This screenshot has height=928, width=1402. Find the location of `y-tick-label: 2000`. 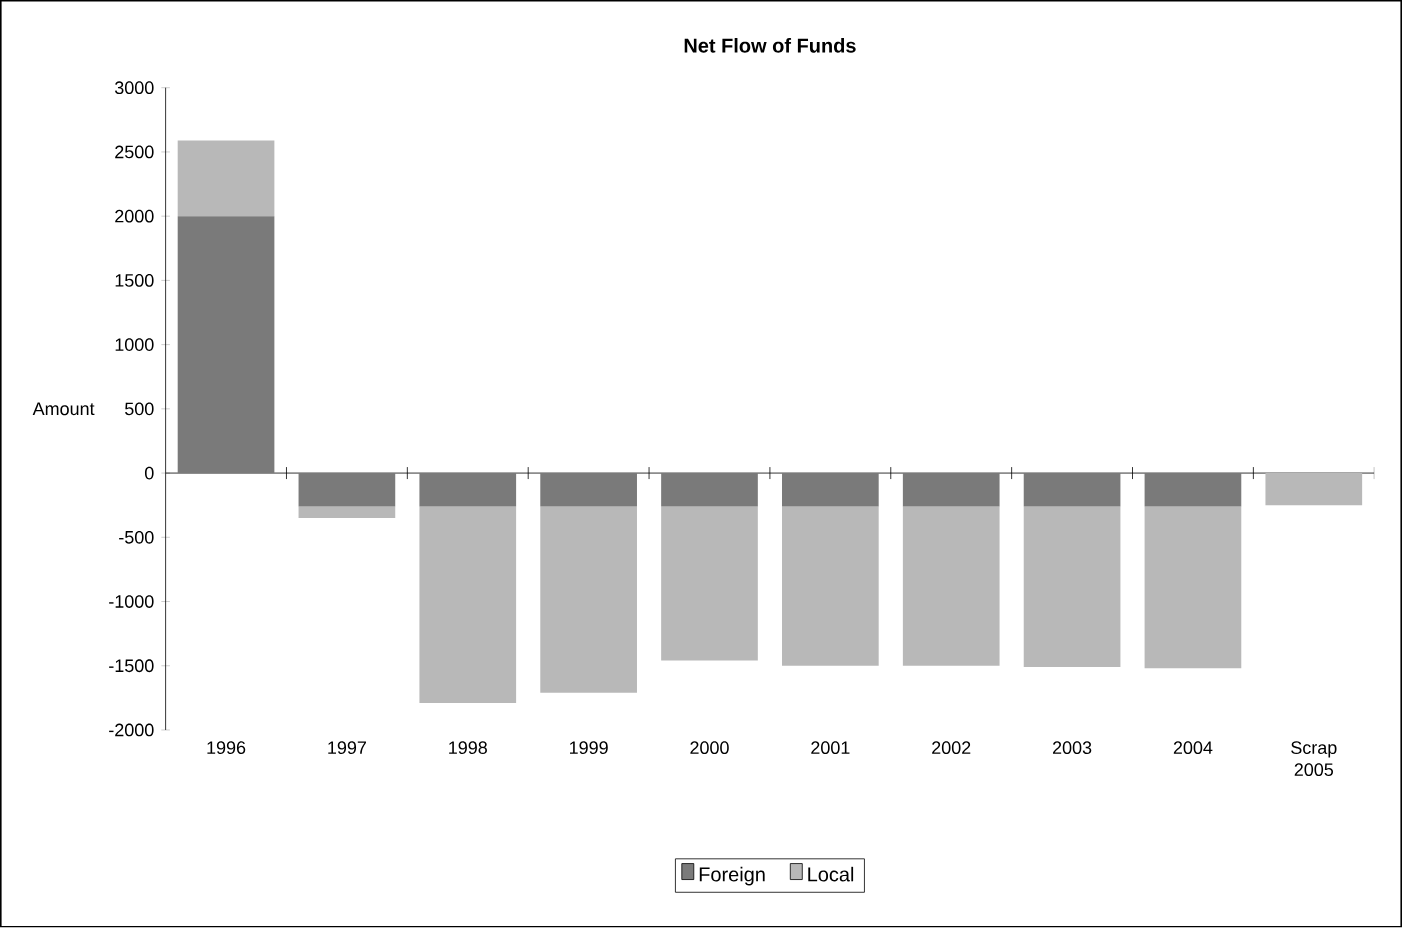

y-tick-label: 2000 is located at coordinates (134, 216).